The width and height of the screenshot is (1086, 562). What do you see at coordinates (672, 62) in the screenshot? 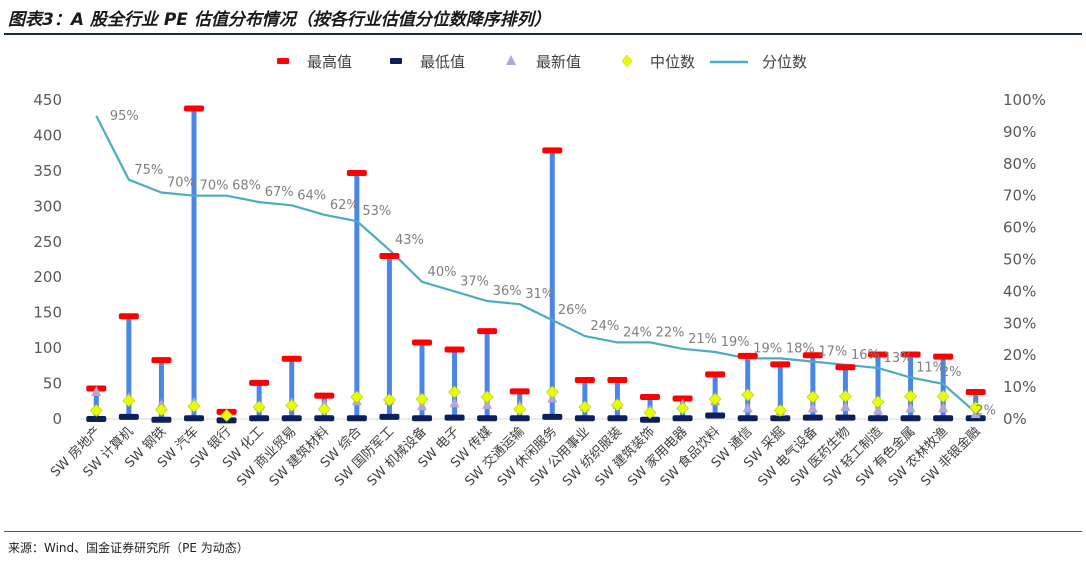
I see `legend-median-label: 中位数` at bounding box center [672, 62].